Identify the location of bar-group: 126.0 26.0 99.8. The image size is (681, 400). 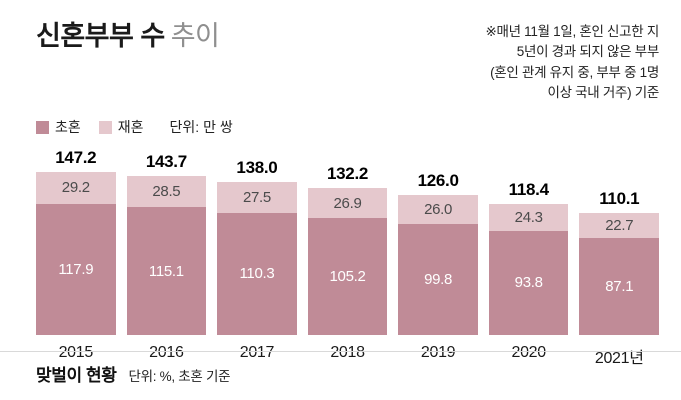
(438, 253).